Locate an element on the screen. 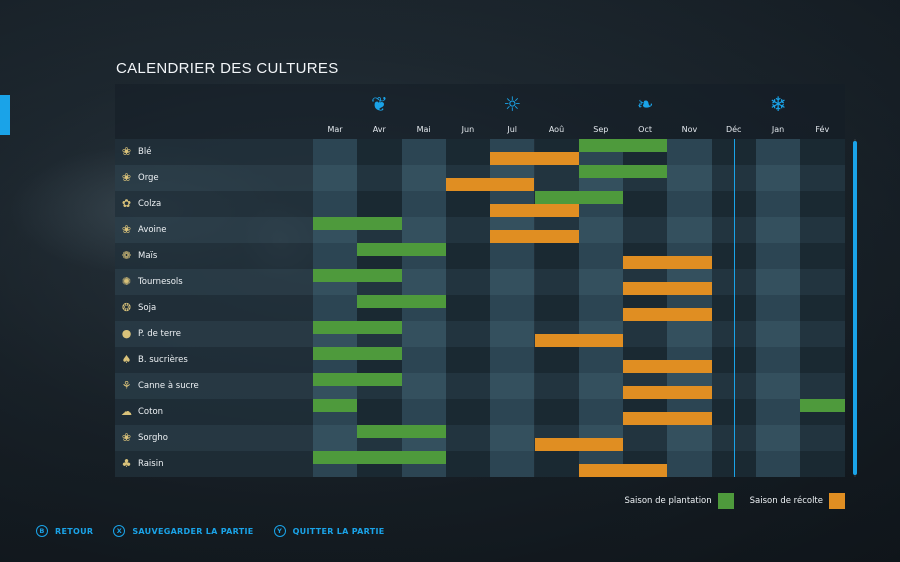  crop-row: ♣ Raisin is located at coordinates (480, 464).